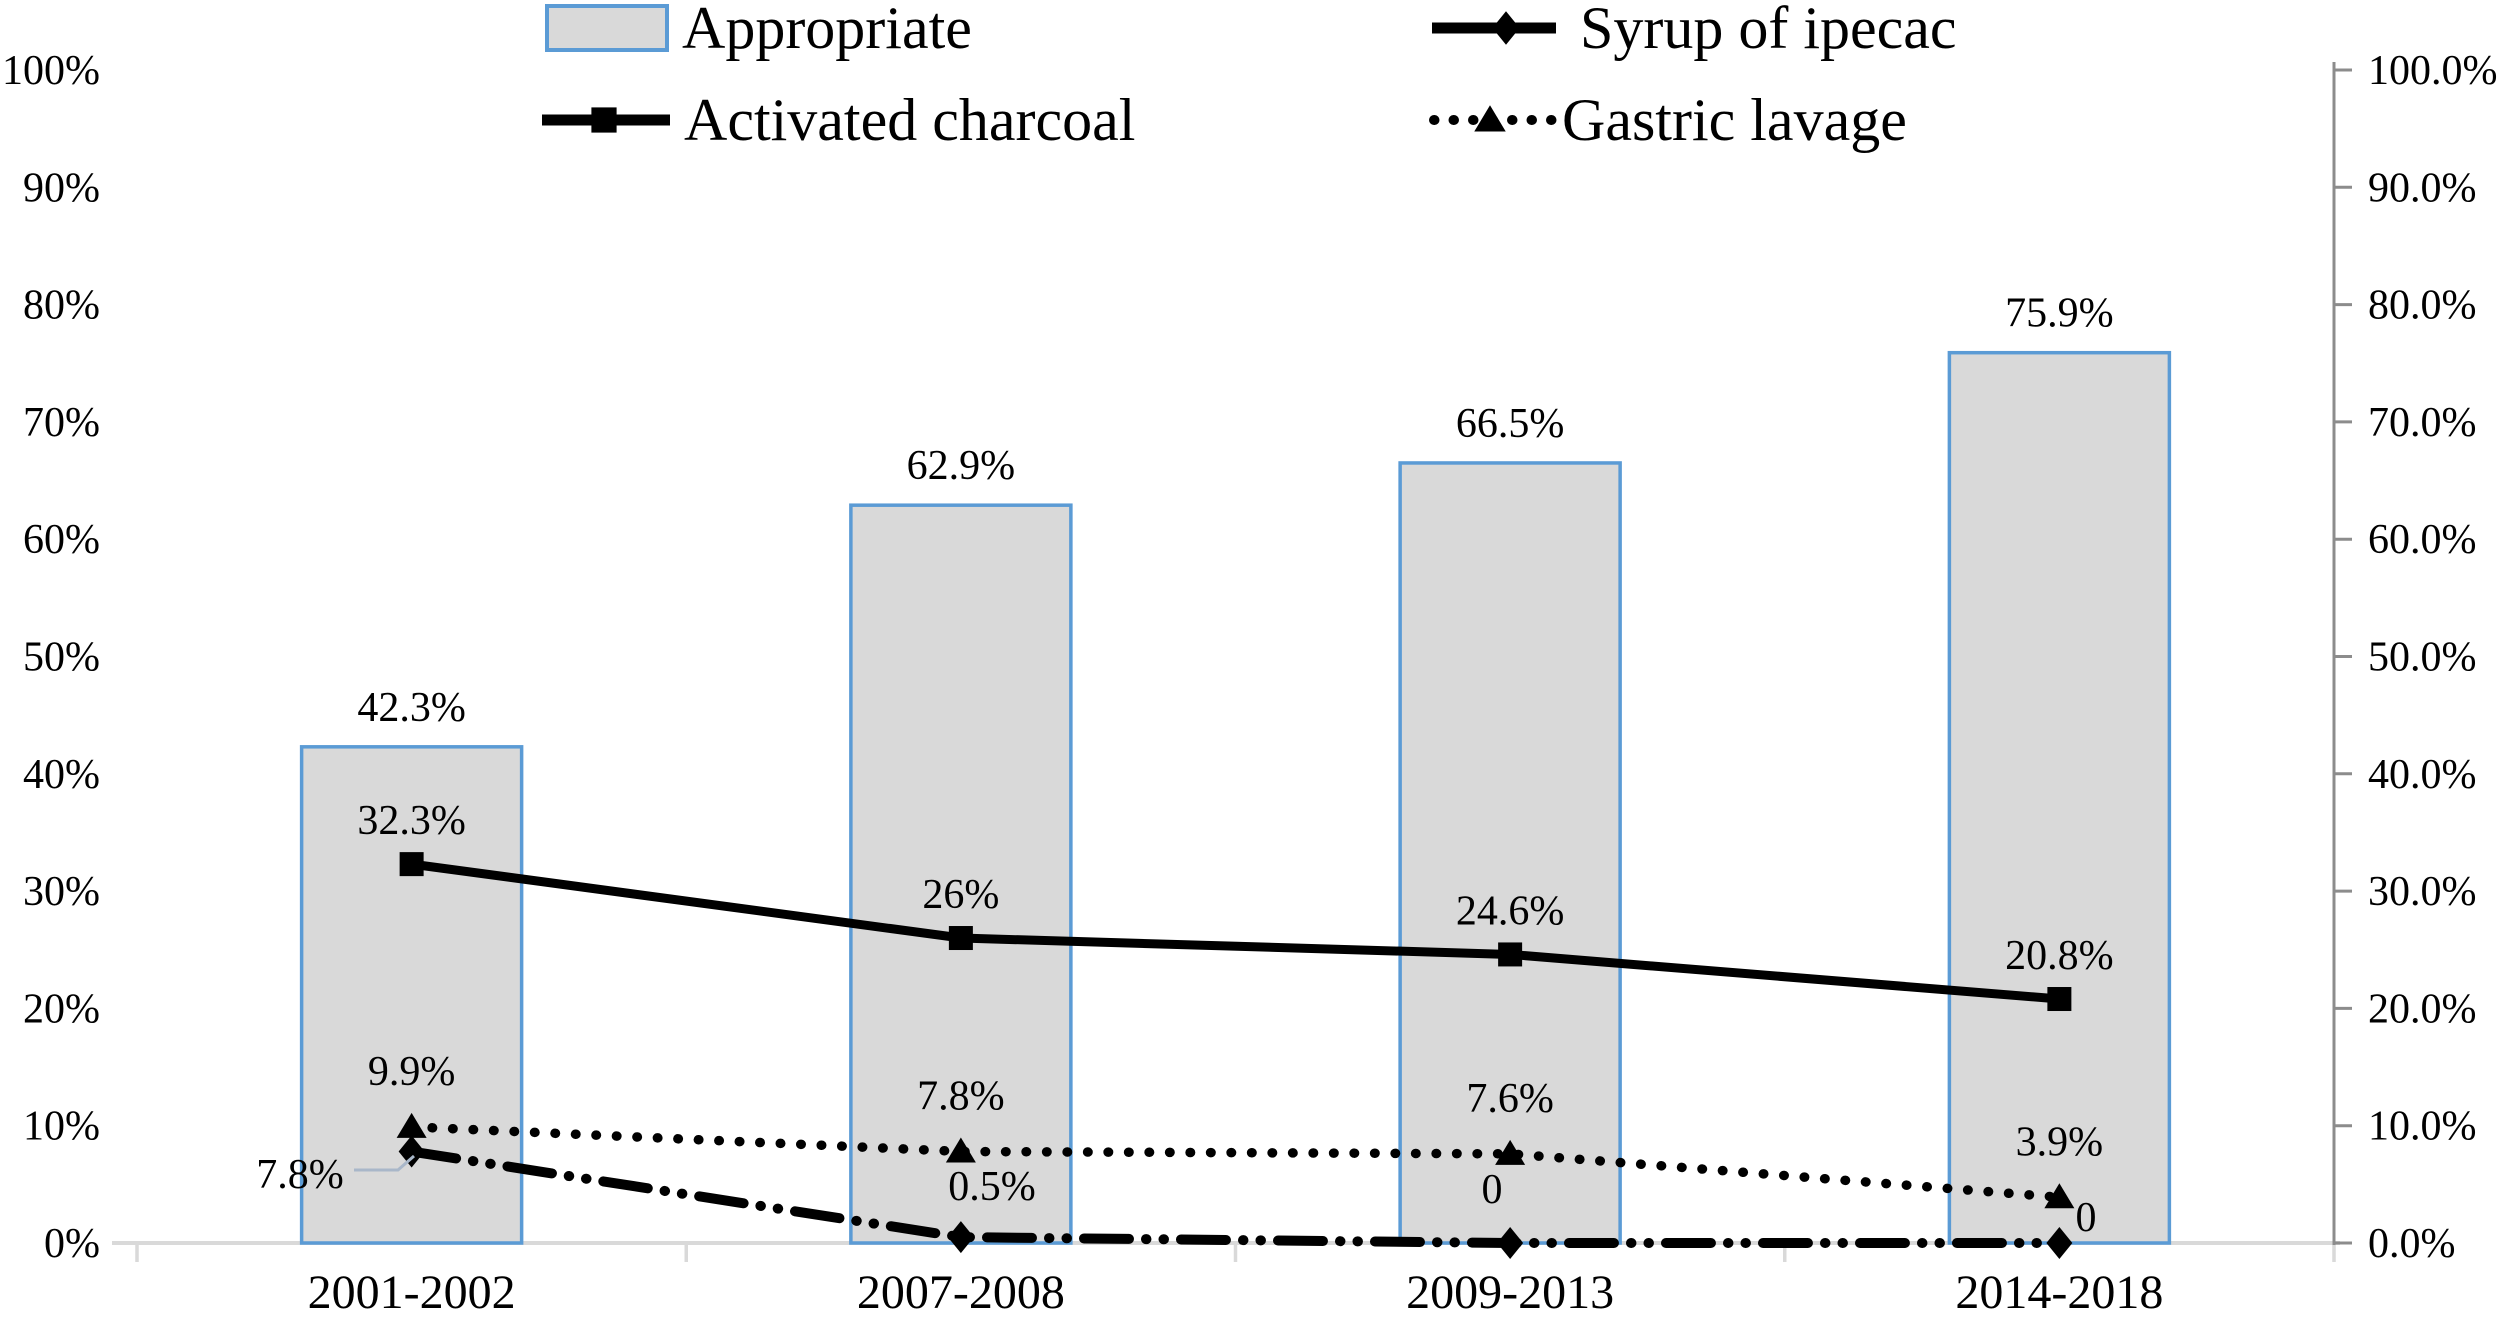  I want to click on line-value-label: 7.6%, so click(1510, 1099).